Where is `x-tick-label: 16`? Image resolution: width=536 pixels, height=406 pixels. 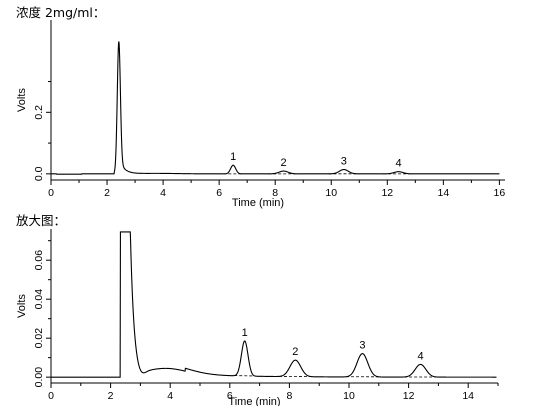 x-tick-label: 16 is located at coordinates (500, 193).